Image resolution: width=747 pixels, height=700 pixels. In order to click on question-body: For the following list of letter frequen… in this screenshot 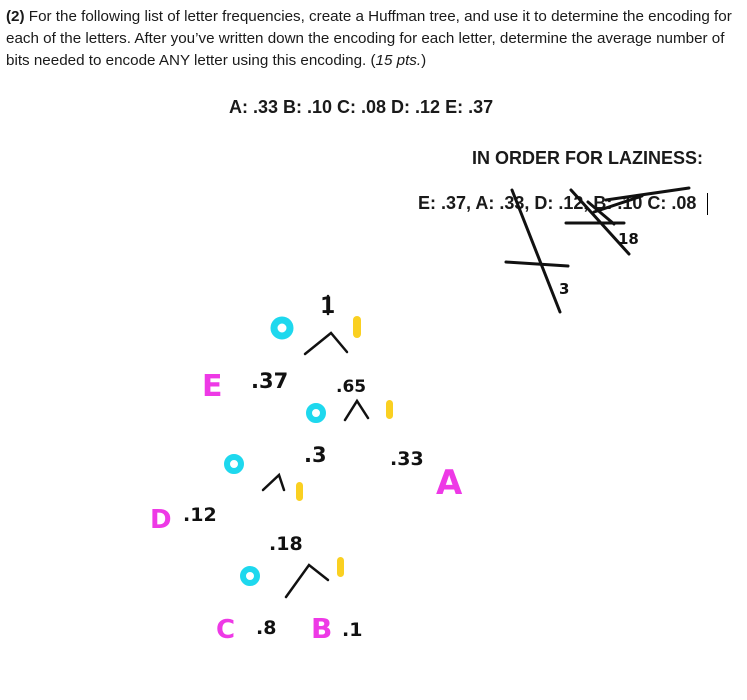, I will do `click(369, 38)`.